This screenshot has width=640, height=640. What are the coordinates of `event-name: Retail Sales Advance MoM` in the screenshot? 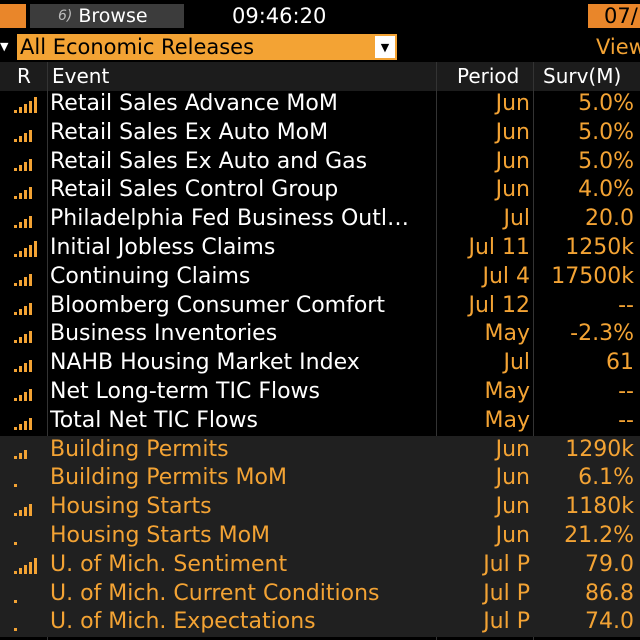 It's located at (194, 103).